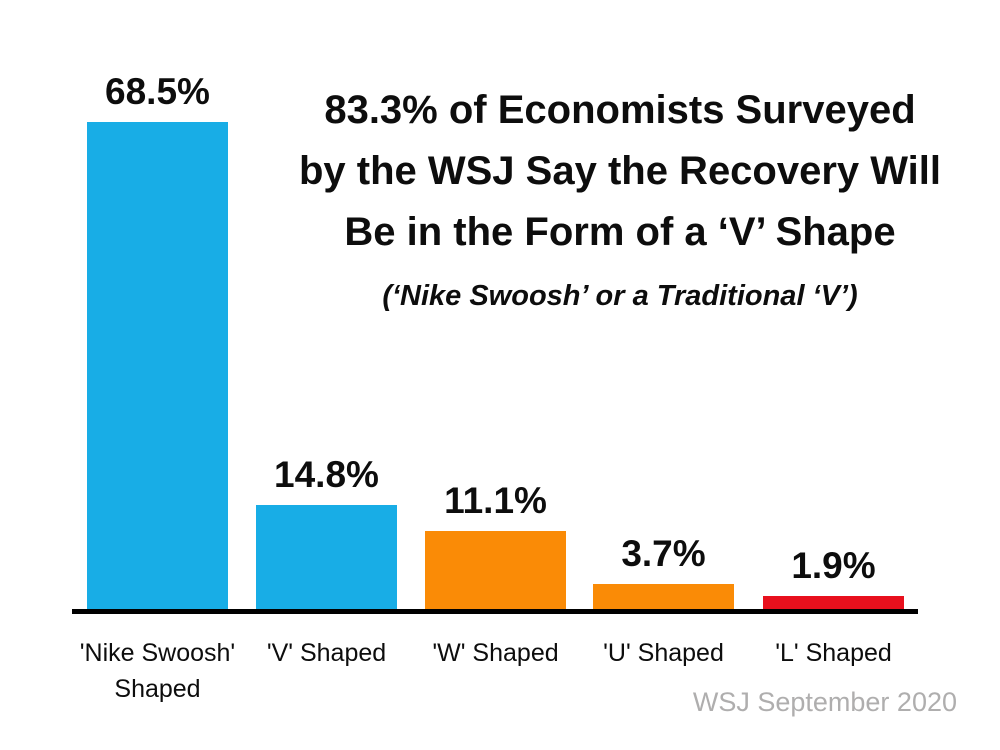  What do you see at coordinates (833, 565) in the screenshot?
I see `bar-value-label: 1.9%` at bounding box center [833, 565].